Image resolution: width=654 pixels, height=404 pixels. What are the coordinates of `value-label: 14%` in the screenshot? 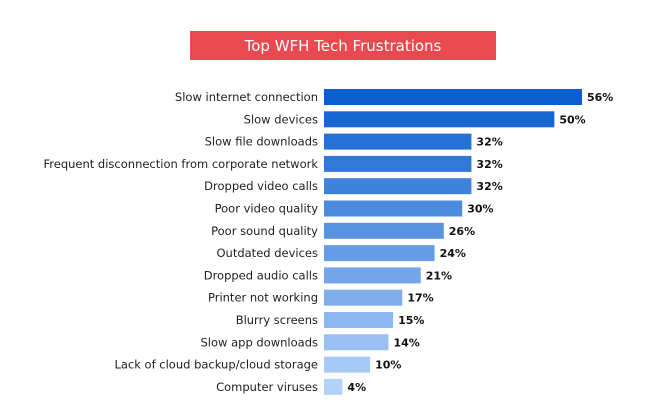 It's located at (407, 342).